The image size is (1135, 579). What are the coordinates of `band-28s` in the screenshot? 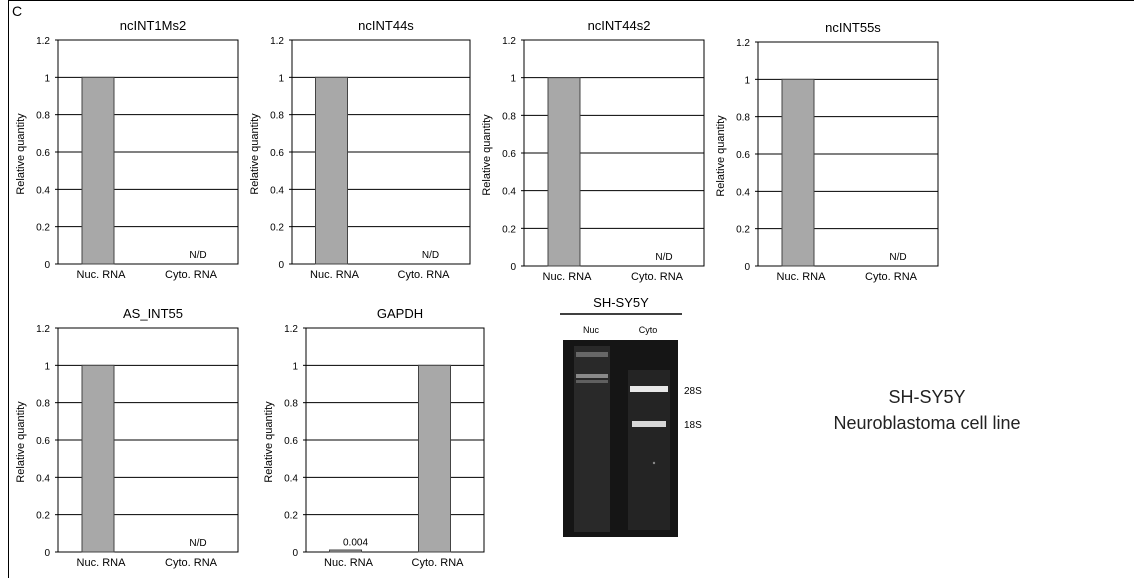 It's located at (649, 389).